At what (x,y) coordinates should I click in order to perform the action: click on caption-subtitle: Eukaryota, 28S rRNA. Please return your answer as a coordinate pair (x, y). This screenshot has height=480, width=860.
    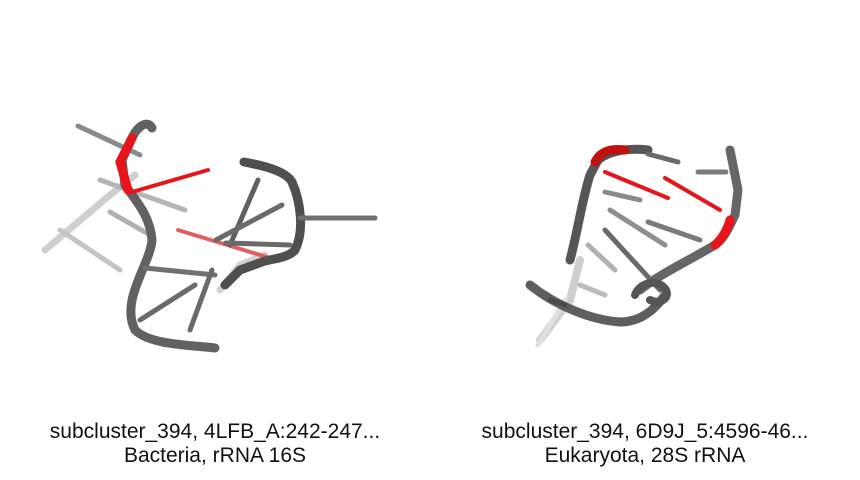
    Looking at the image, I should click on (645, 455).